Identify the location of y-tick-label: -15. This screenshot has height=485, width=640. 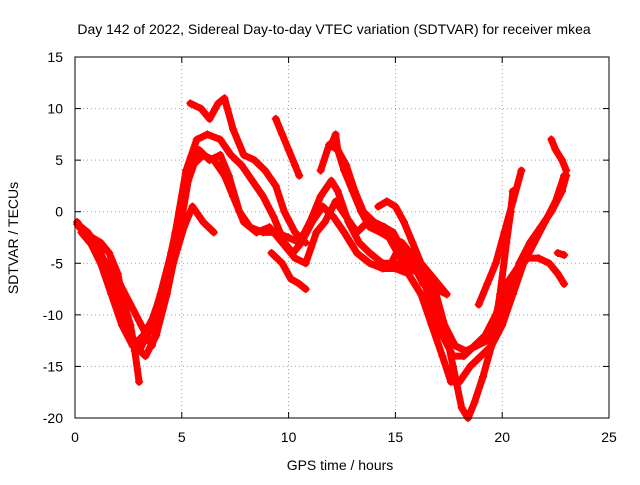
(53, 366).